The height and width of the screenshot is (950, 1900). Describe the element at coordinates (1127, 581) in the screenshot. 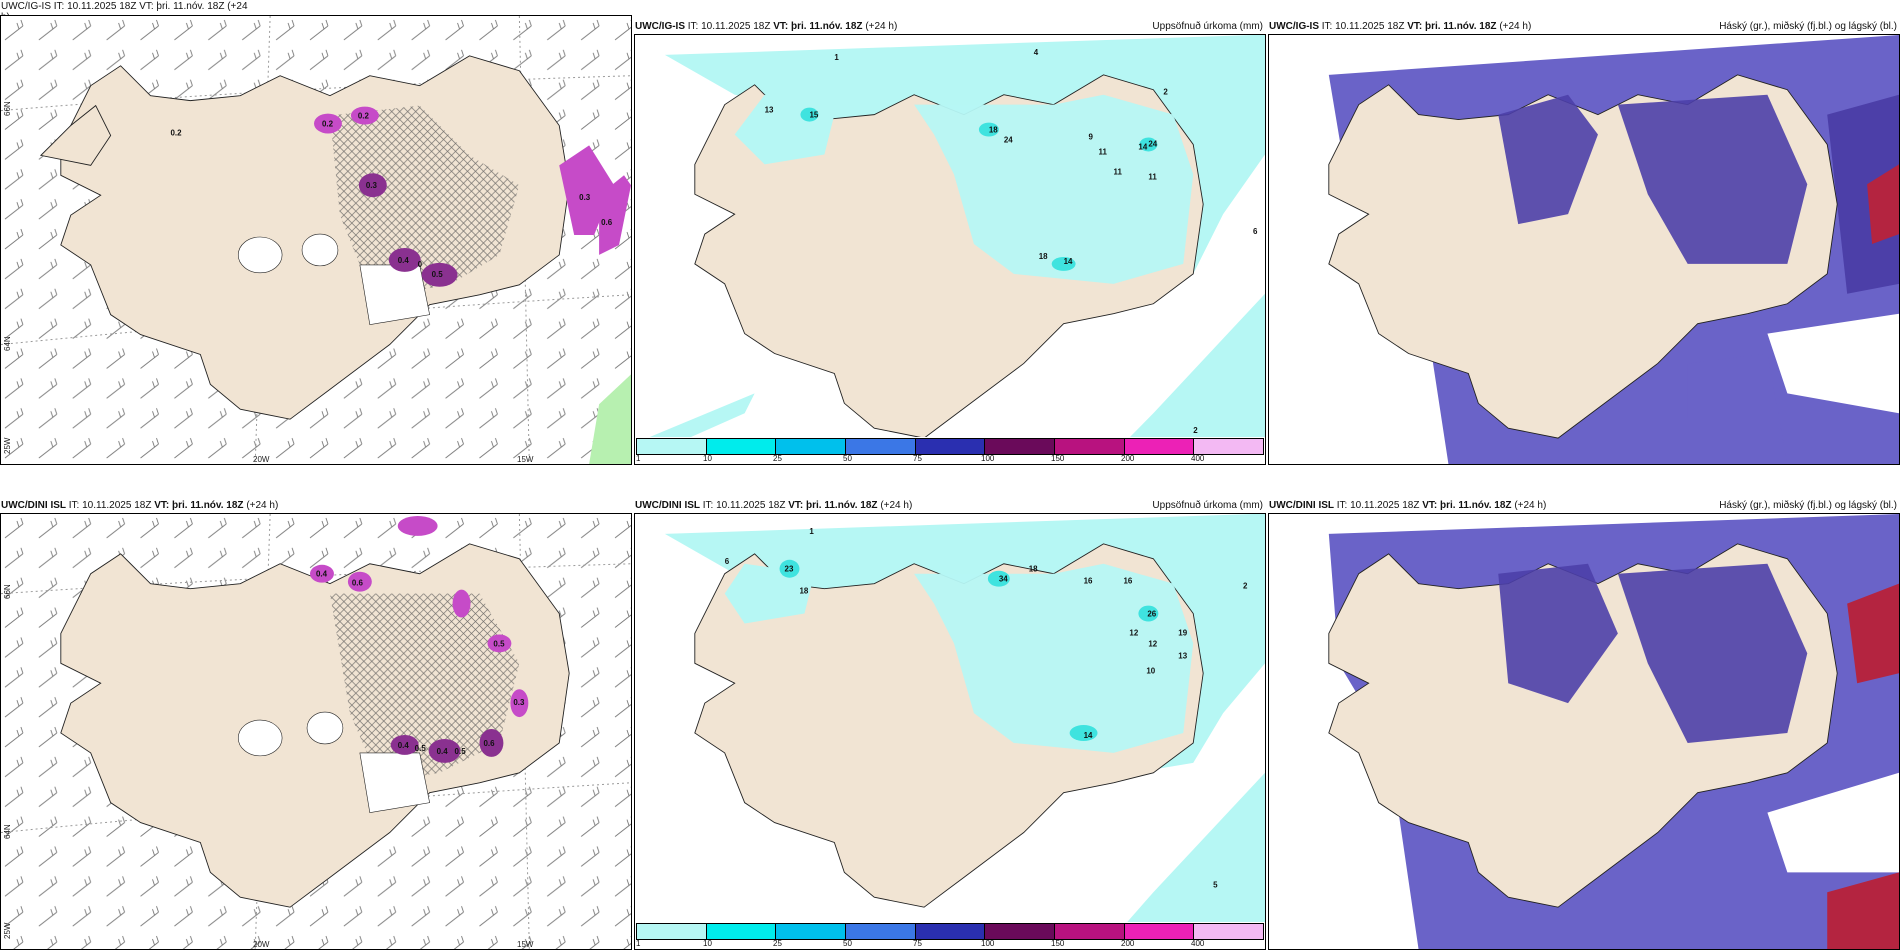

I see `svg-text: 16` at that location.